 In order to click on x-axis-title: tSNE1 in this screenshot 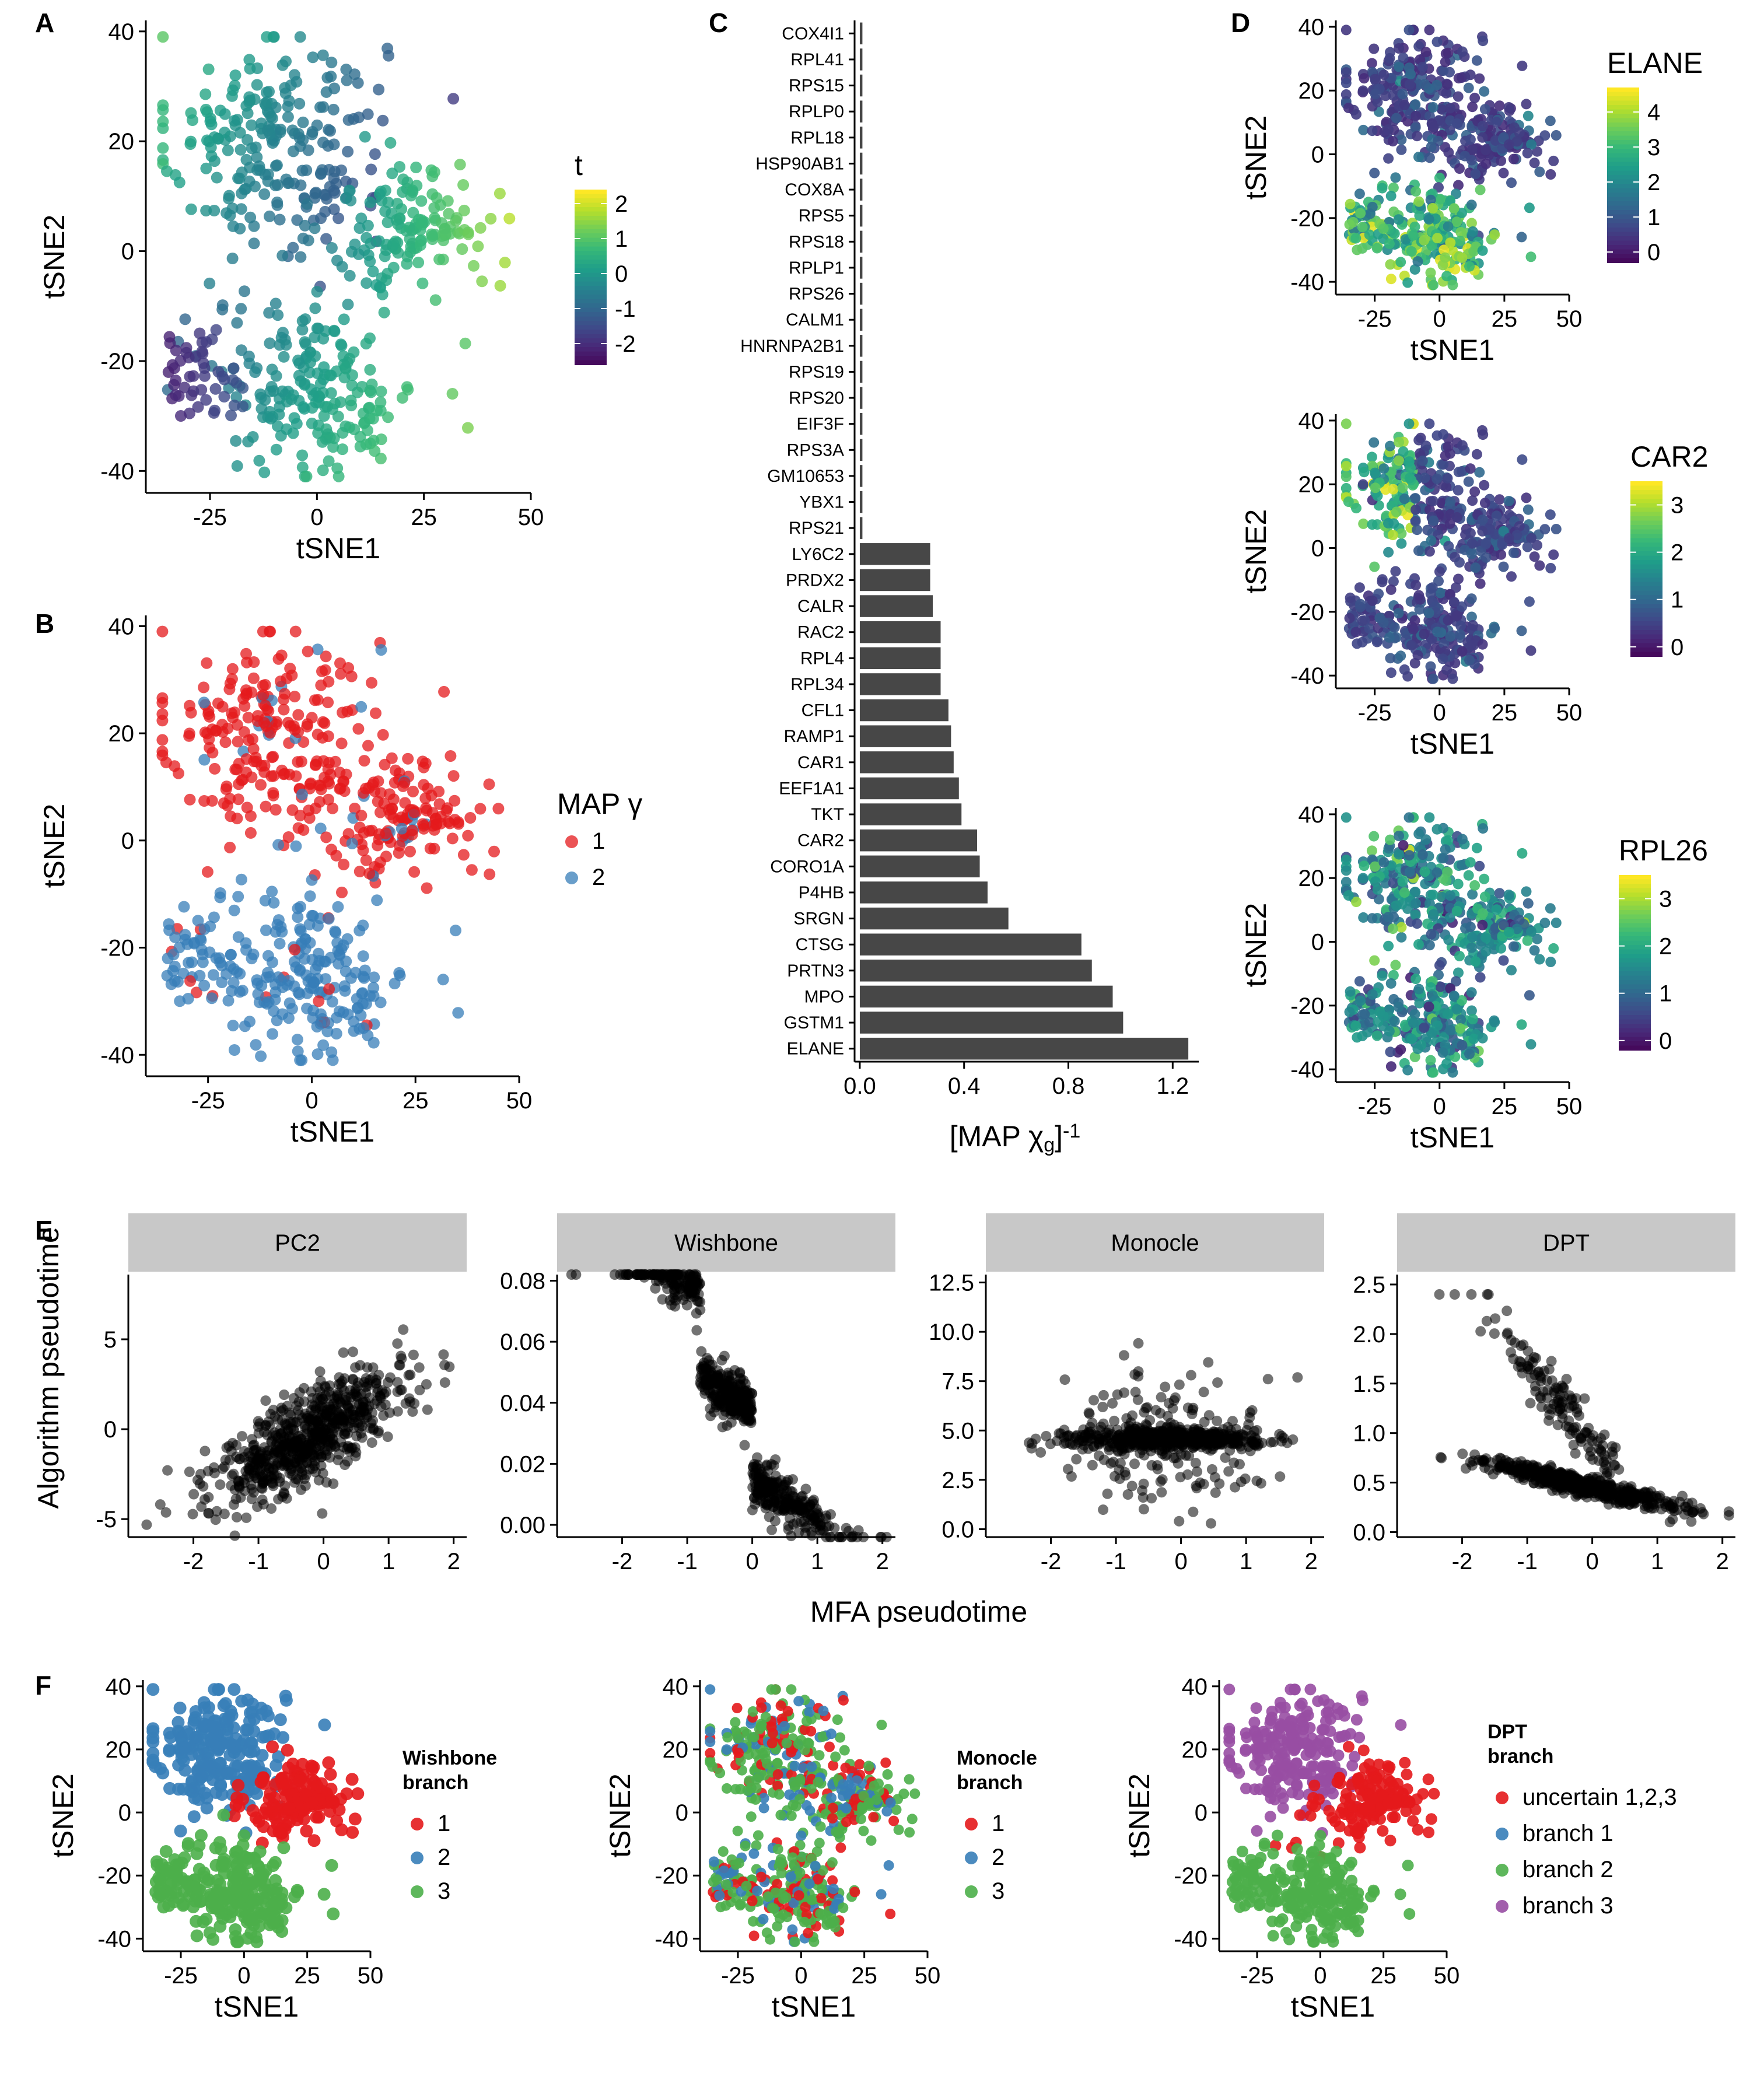, I will do `click(338, 548)`.